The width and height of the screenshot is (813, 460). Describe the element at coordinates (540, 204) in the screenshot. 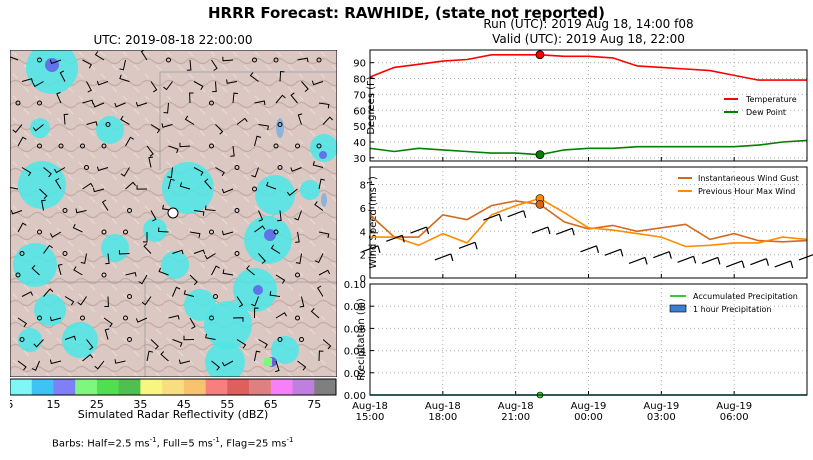

I see `valid-time-marker` at that location.